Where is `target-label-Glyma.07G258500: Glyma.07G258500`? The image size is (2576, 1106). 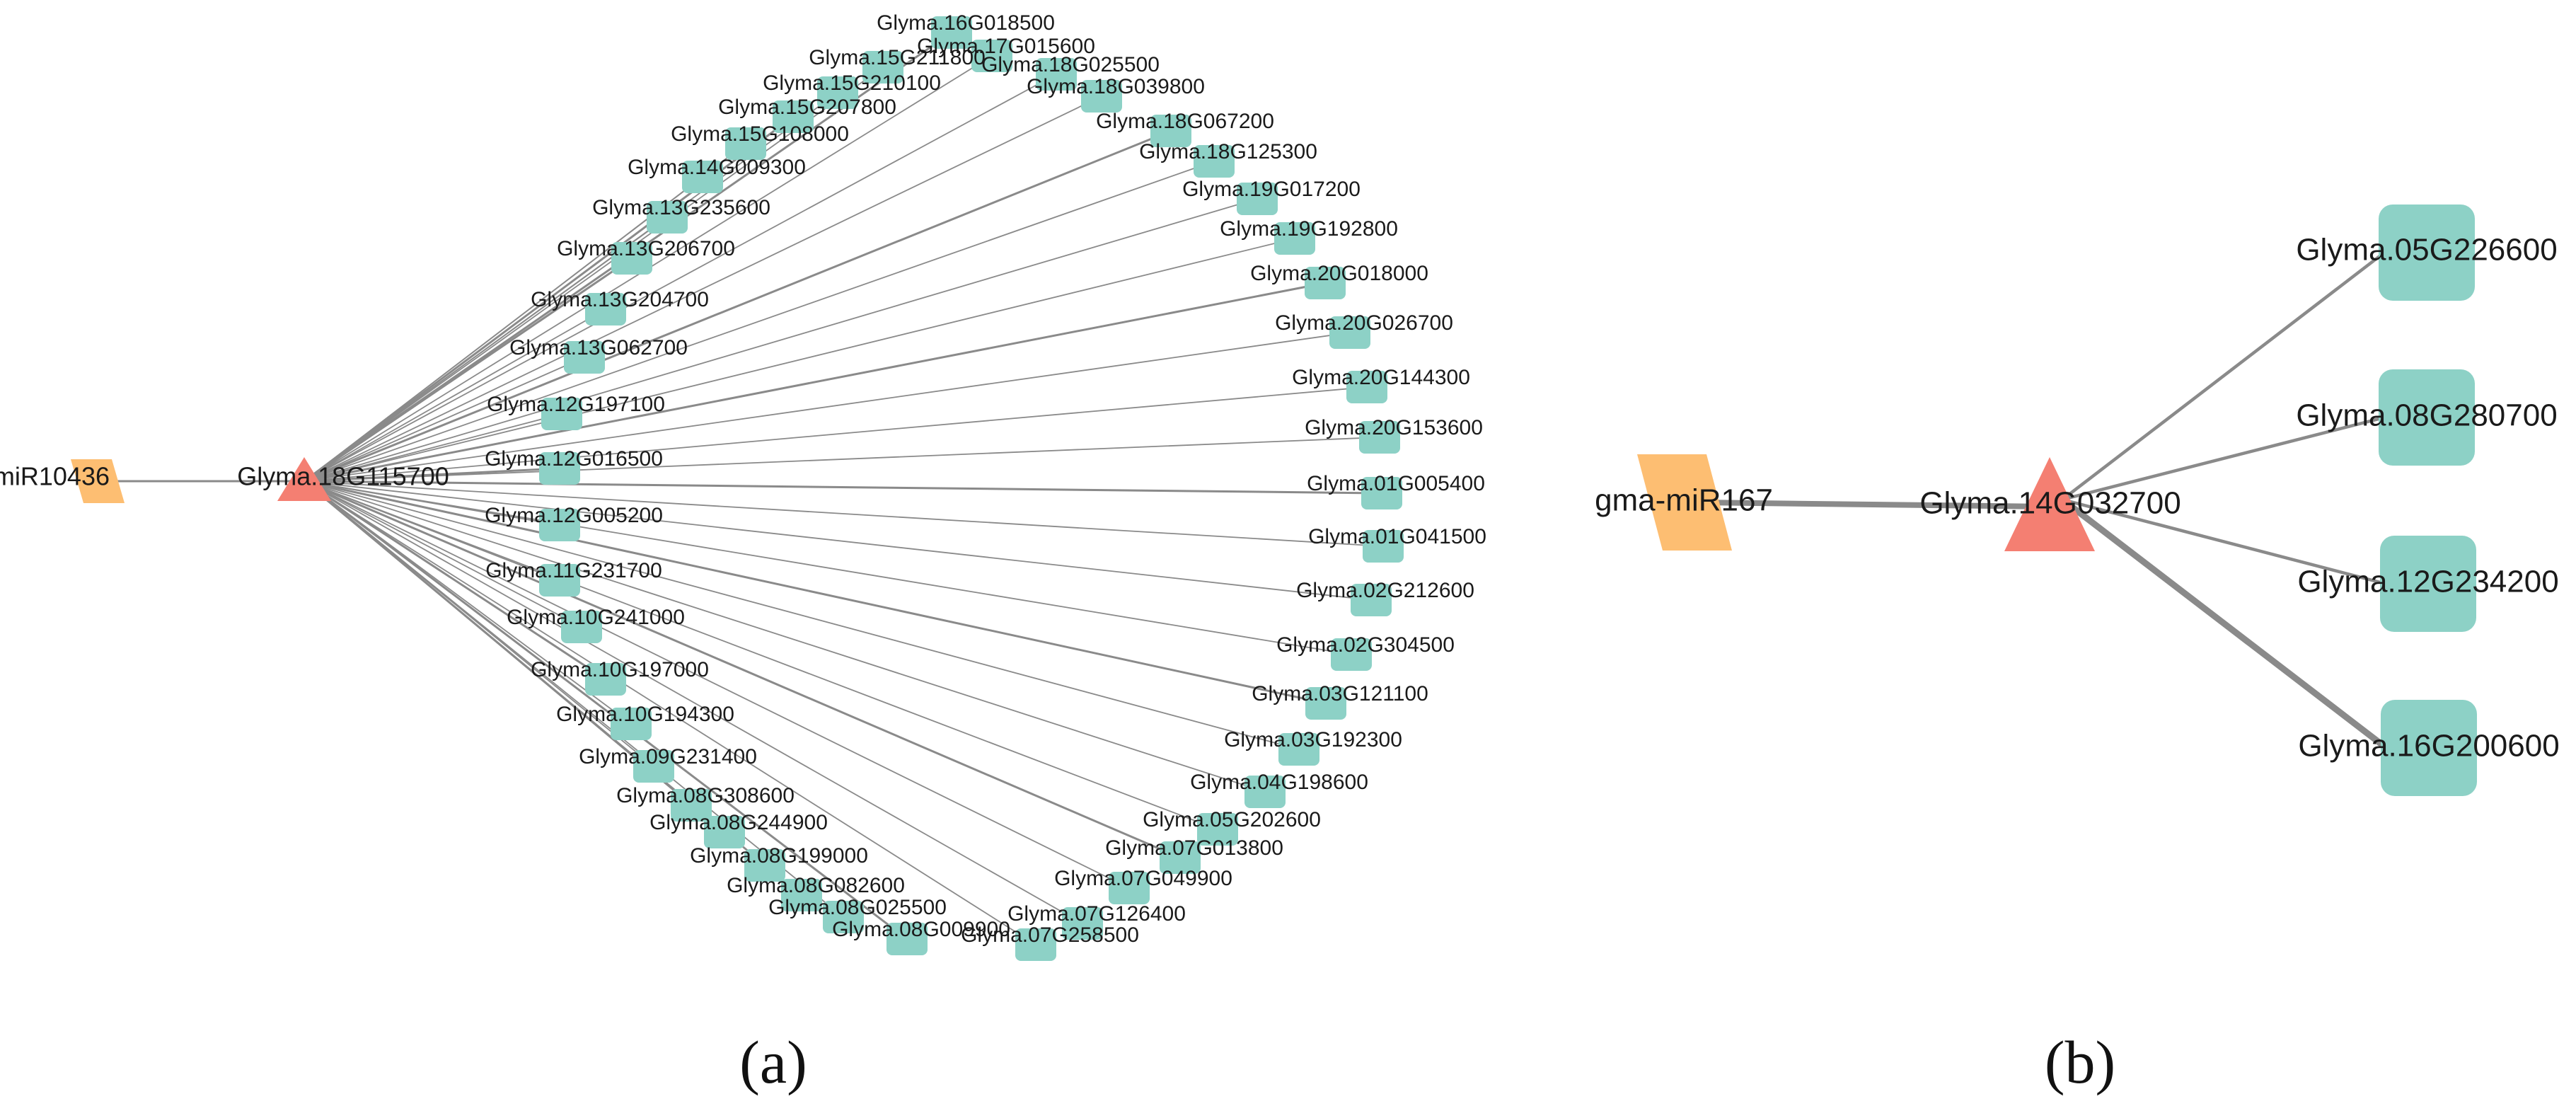
target-label-Glyma.07G258500: Glyma.07G258500 is located at coordinates (1050, 935).